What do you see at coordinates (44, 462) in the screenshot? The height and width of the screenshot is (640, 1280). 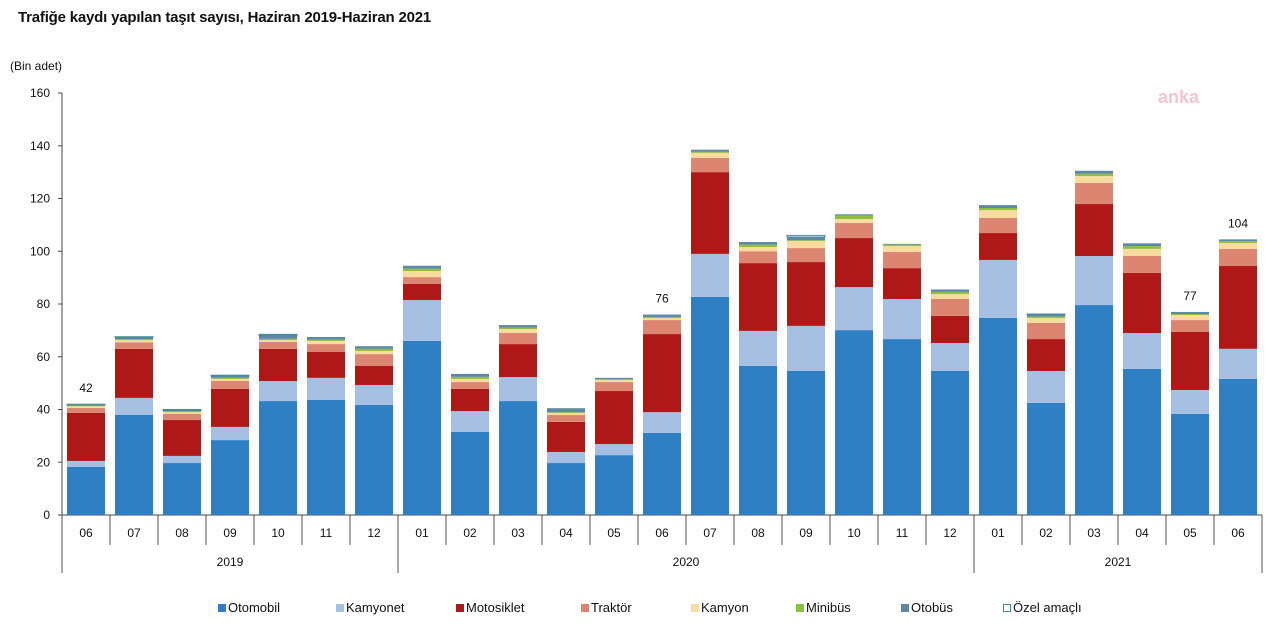 I see `y-tick-label: 20` at bounding box center [44, 462].